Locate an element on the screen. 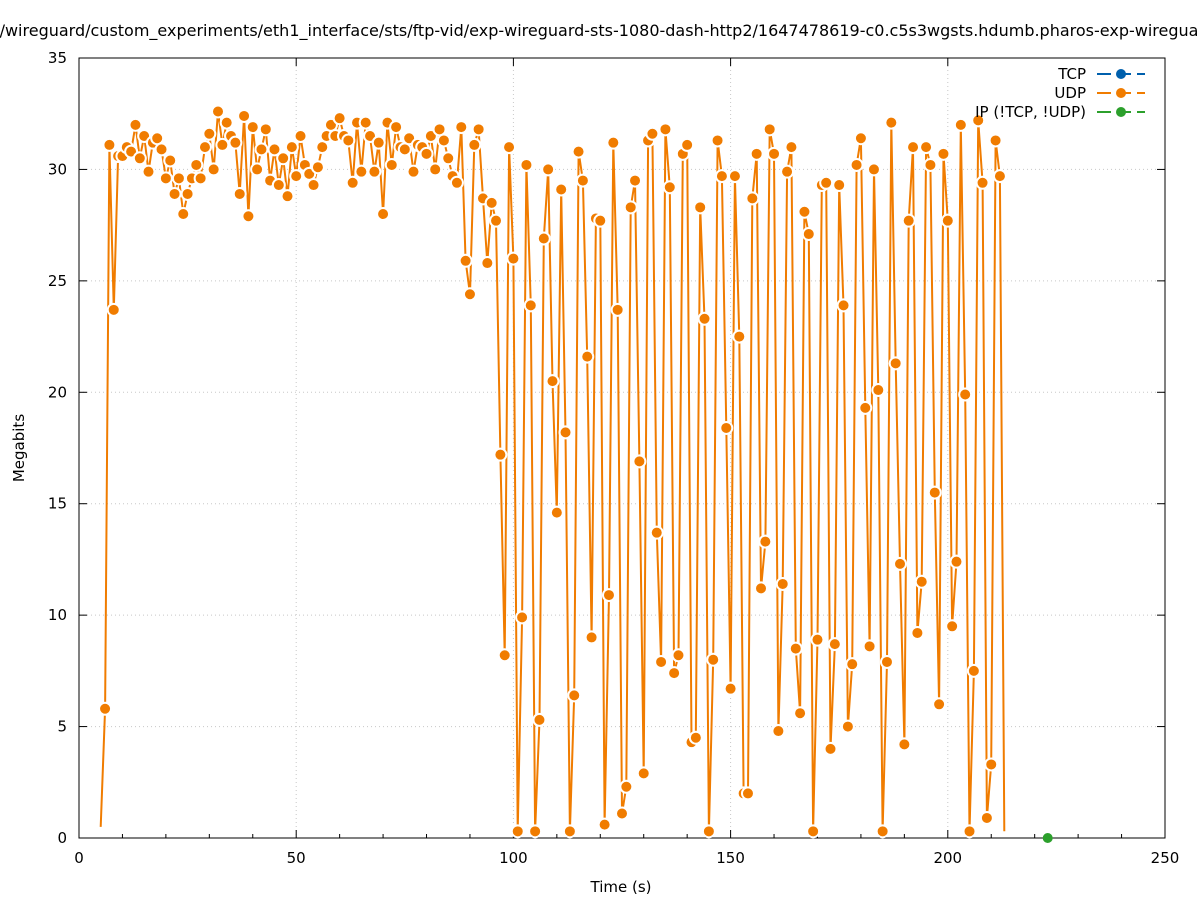 The width and height of the screenshot is (1197, 900). x-tick-label: 0 is located at coordinates (79, 858).